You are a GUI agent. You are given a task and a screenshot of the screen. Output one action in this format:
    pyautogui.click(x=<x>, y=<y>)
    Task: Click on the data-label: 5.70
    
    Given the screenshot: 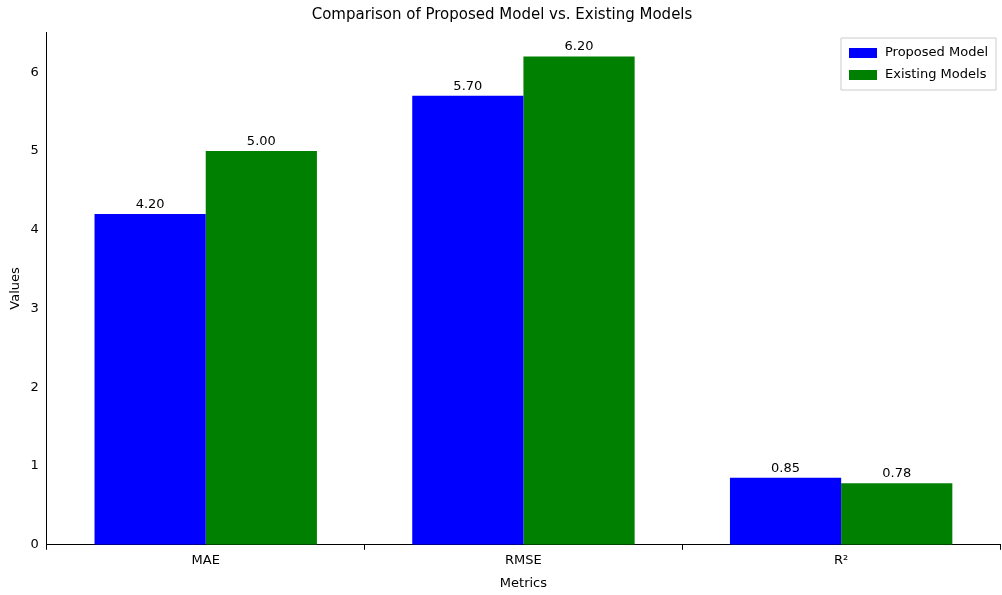 What is the action you would take?
    pyautogui.click(x=468, y=85)
    